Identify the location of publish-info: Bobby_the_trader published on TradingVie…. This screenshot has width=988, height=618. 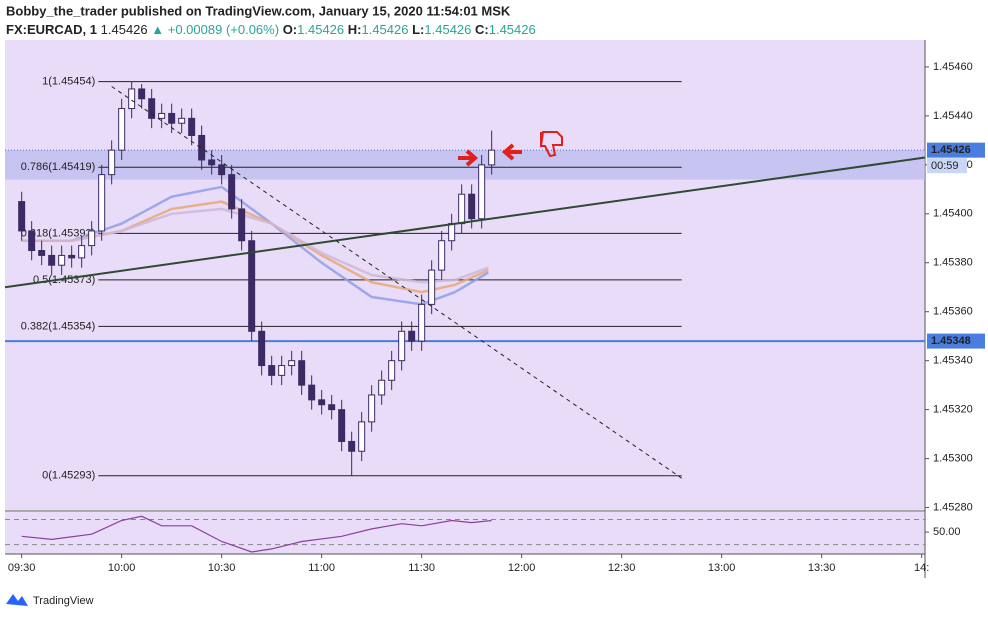
(258, 10).